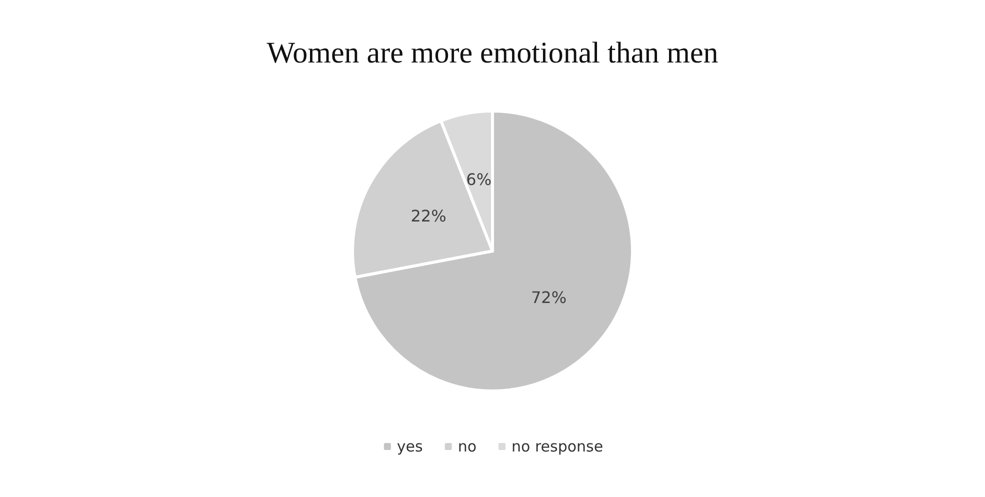  Describe the element at coordinates (492, 53) in the screenshot. I see `chart-title: Women are more emotional than men` at that location.